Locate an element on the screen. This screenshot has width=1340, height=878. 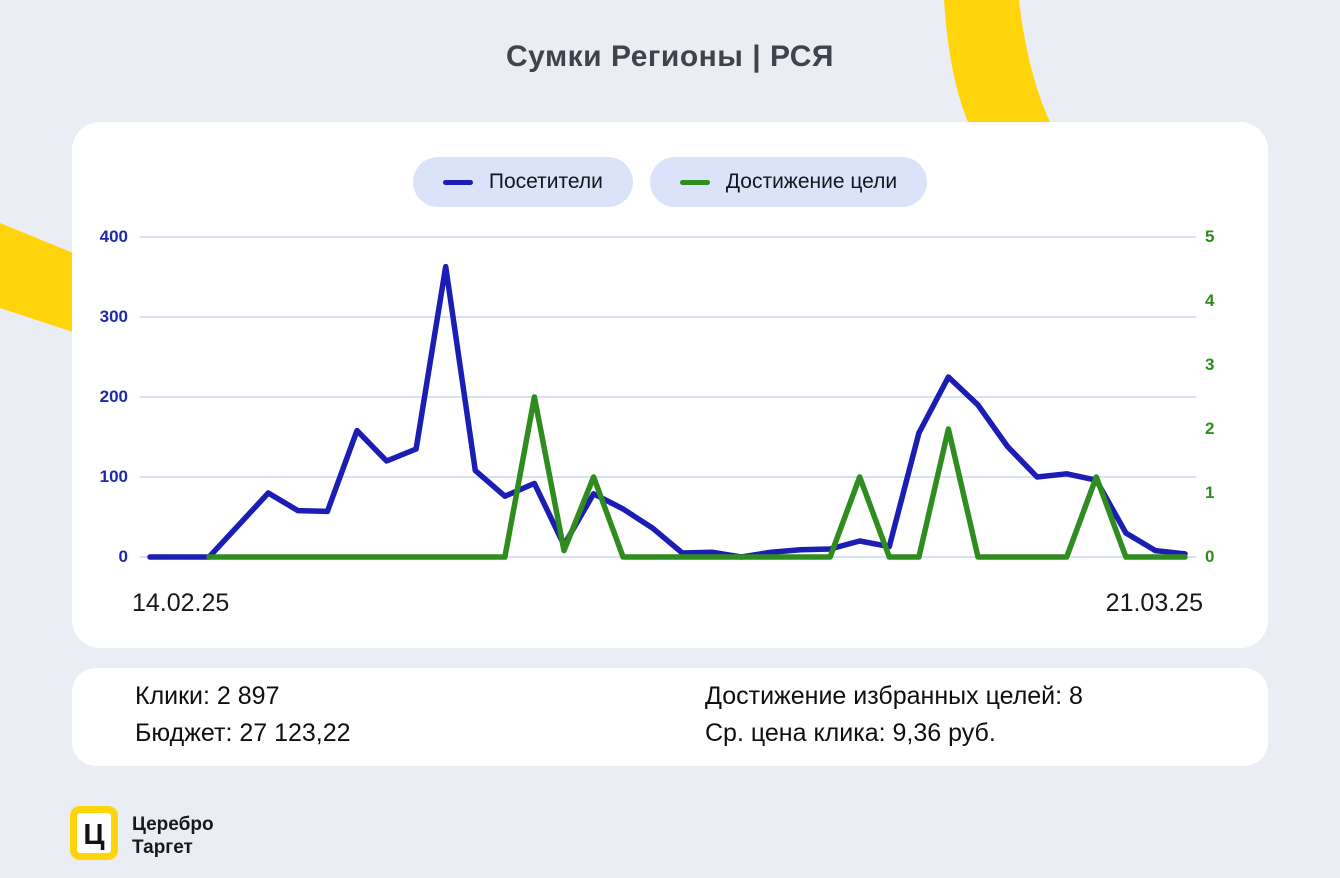
cerebro-target-logo: Ц Церебро Таргет is located at coordinates (142, 833).